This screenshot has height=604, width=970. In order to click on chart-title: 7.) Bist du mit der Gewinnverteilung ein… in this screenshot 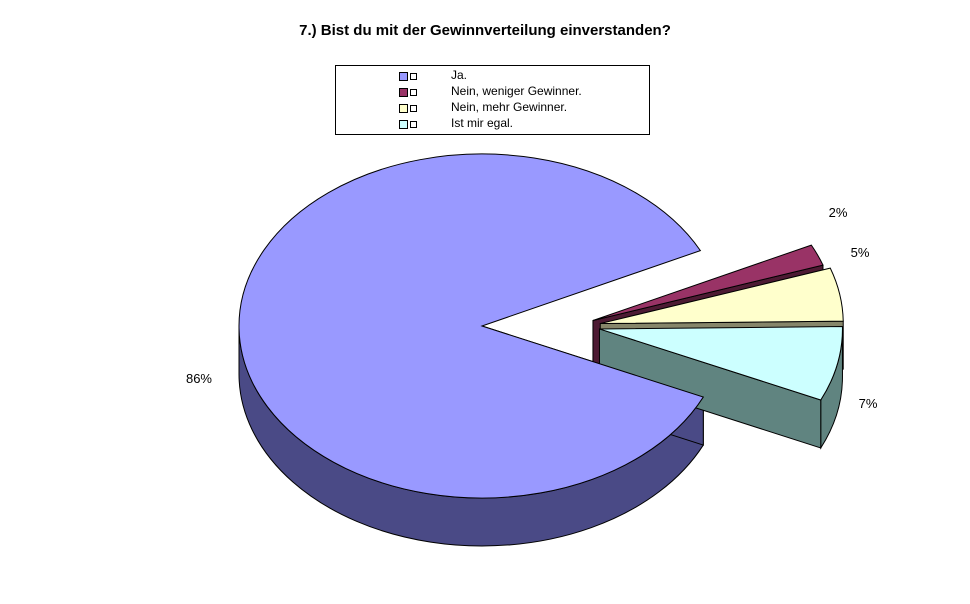, I will do `click(485, 30)`.